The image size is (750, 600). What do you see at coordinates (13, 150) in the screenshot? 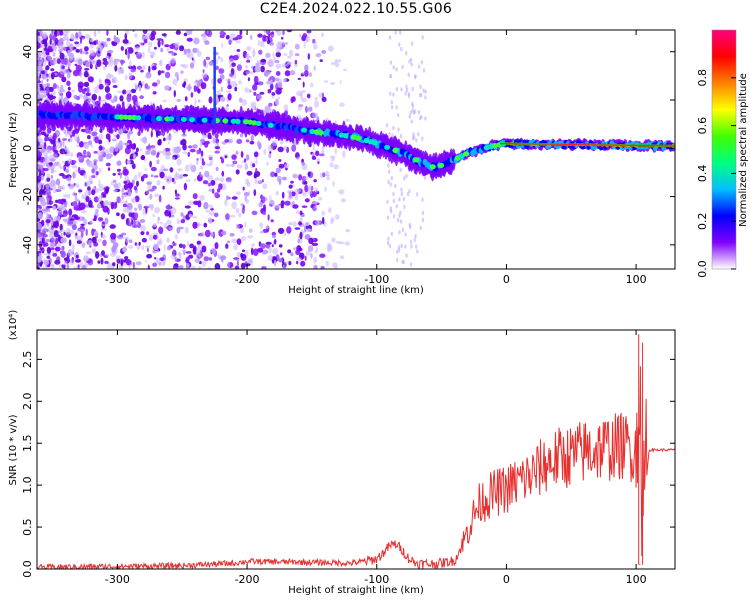
I see `y-axis-label: Frequency (Hz)` at bounding box center [13, 150].